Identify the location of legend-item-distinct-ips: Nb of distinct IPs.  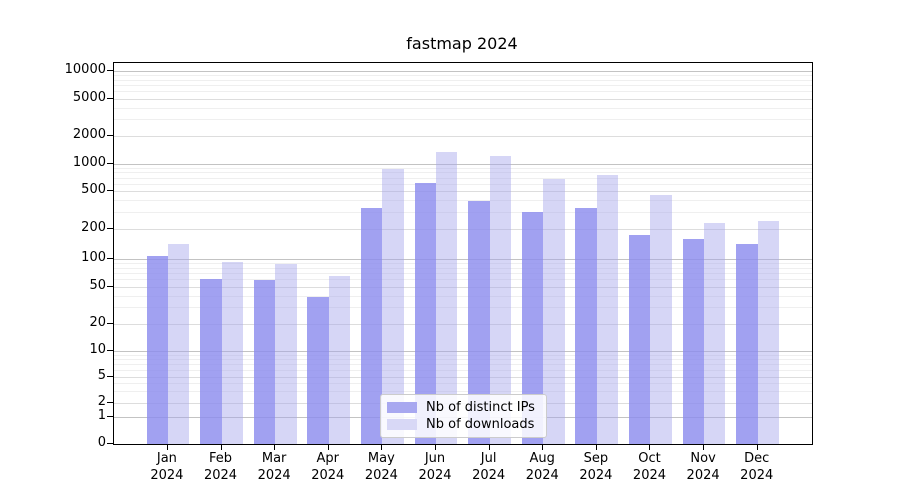
(463, 407).